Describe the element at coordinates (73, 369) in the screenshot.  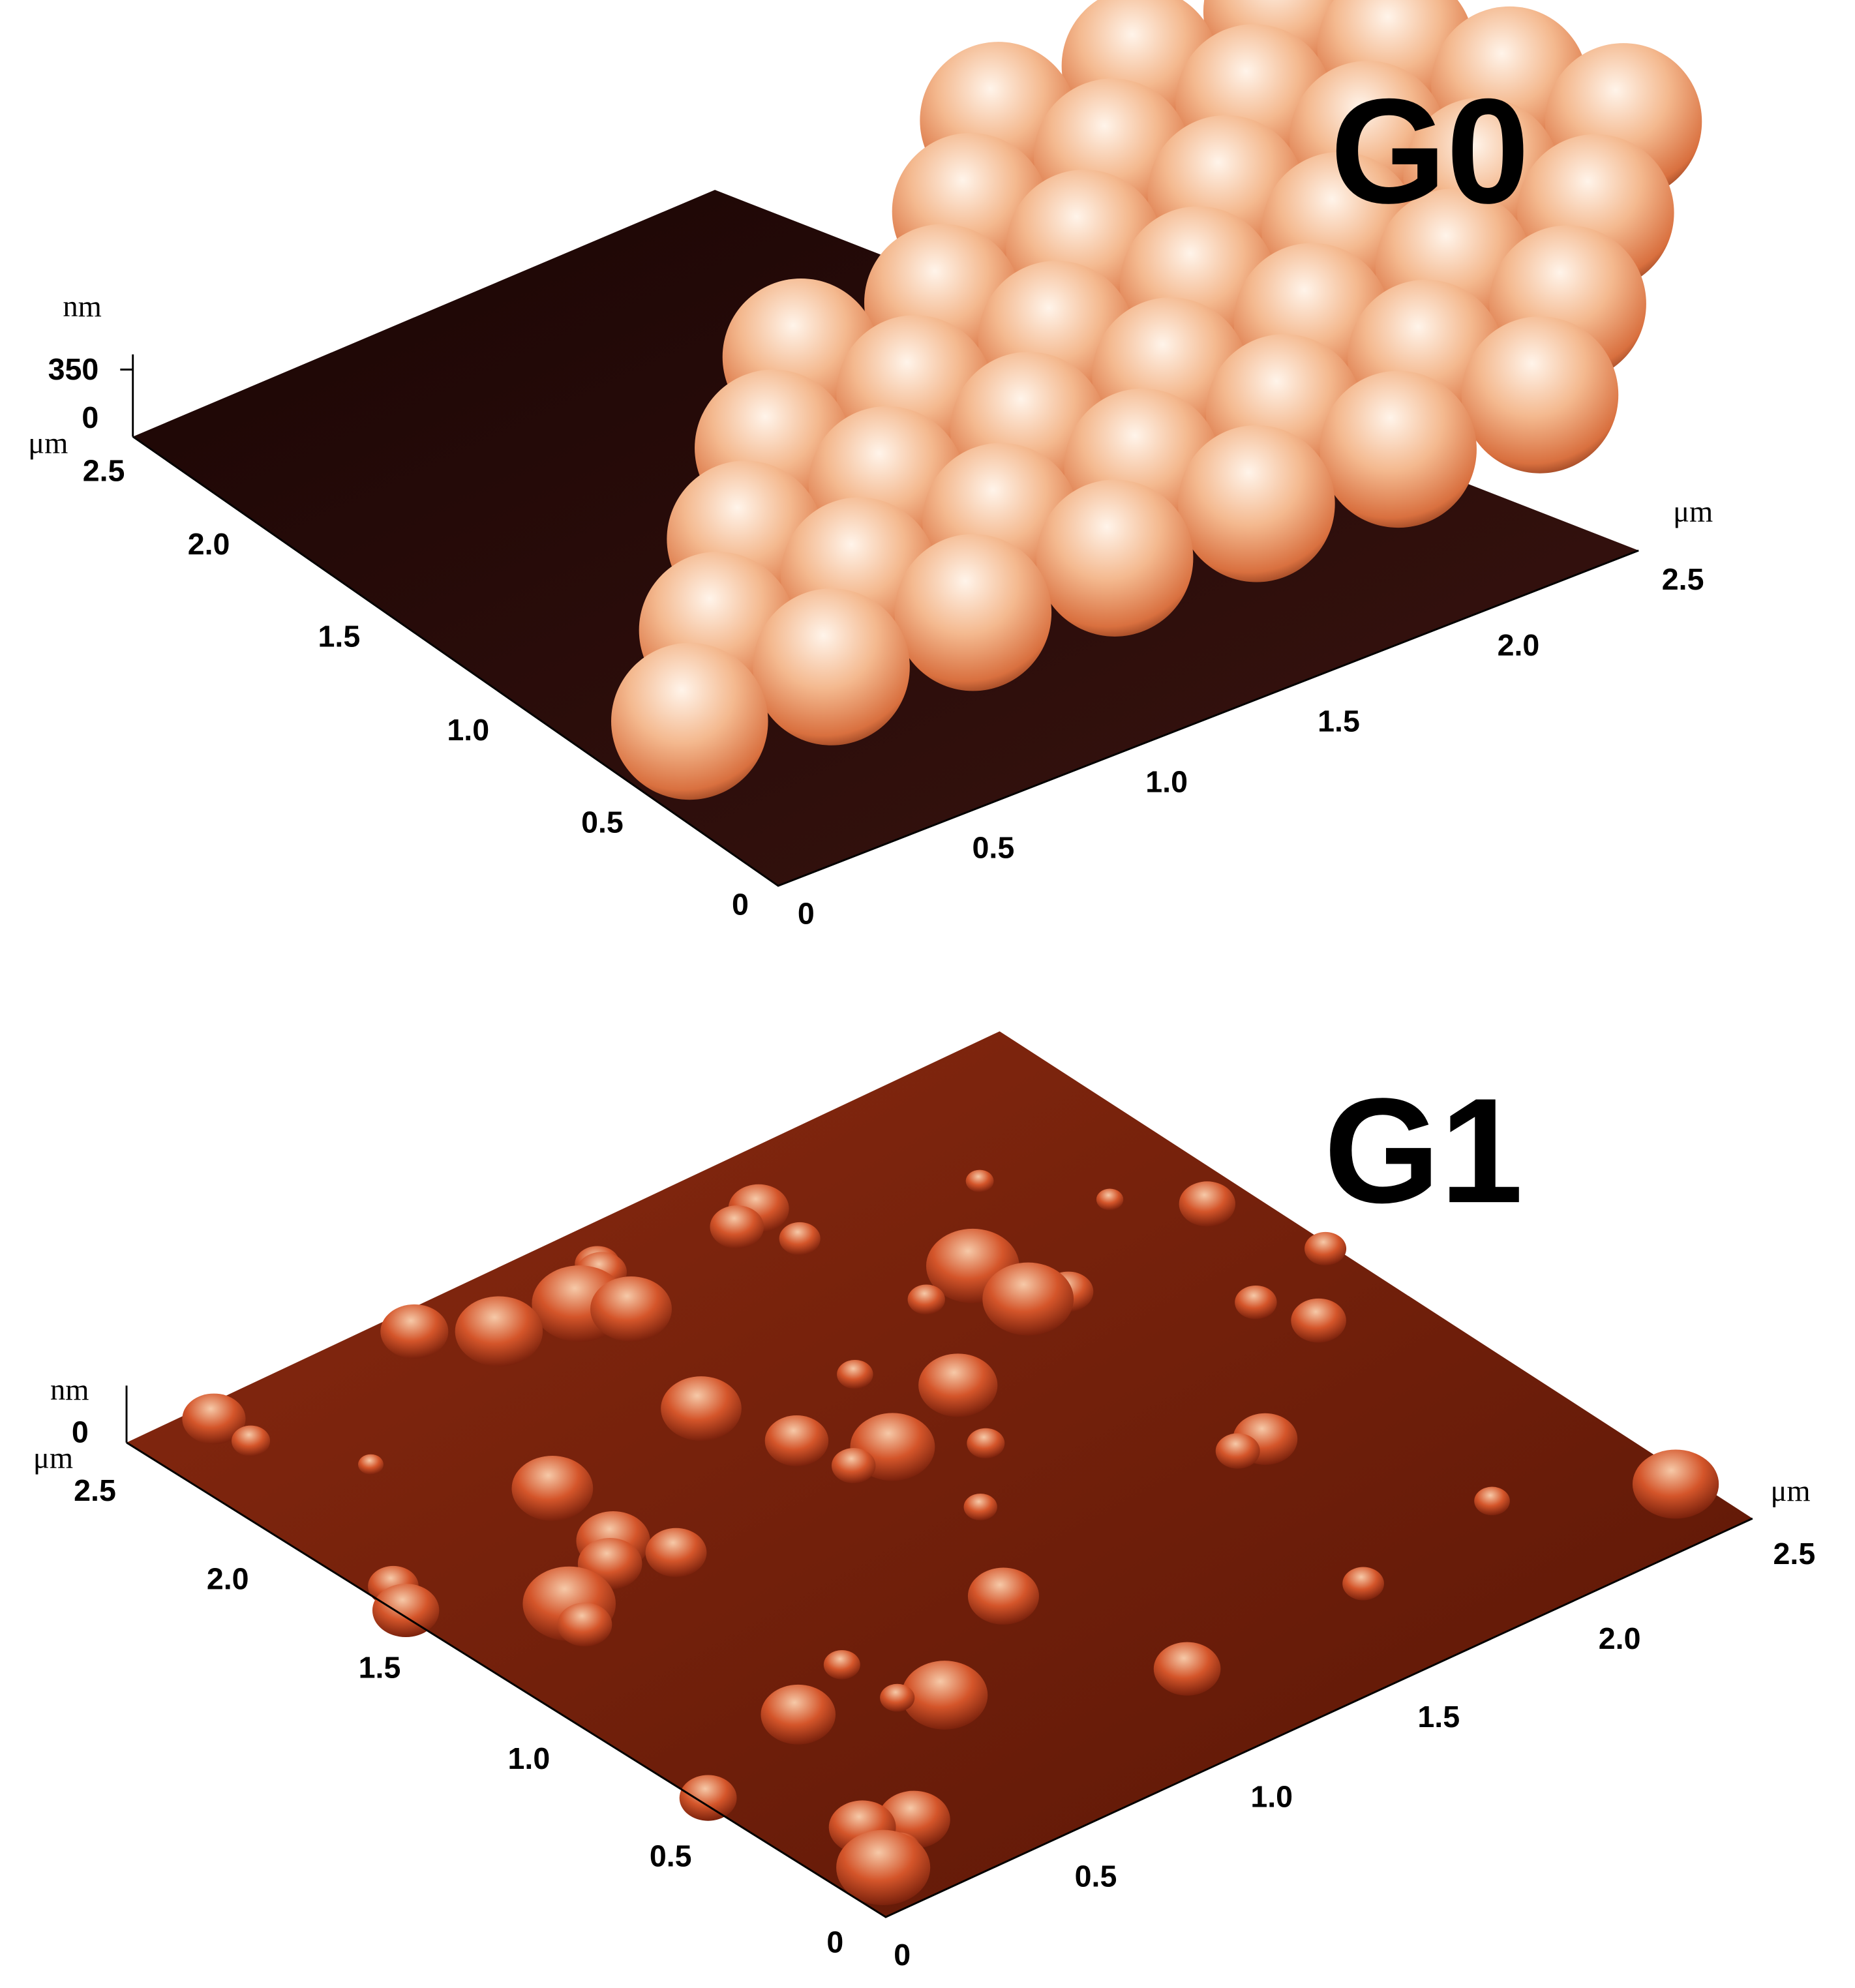
I see `z-tick-label: 350` at that location.